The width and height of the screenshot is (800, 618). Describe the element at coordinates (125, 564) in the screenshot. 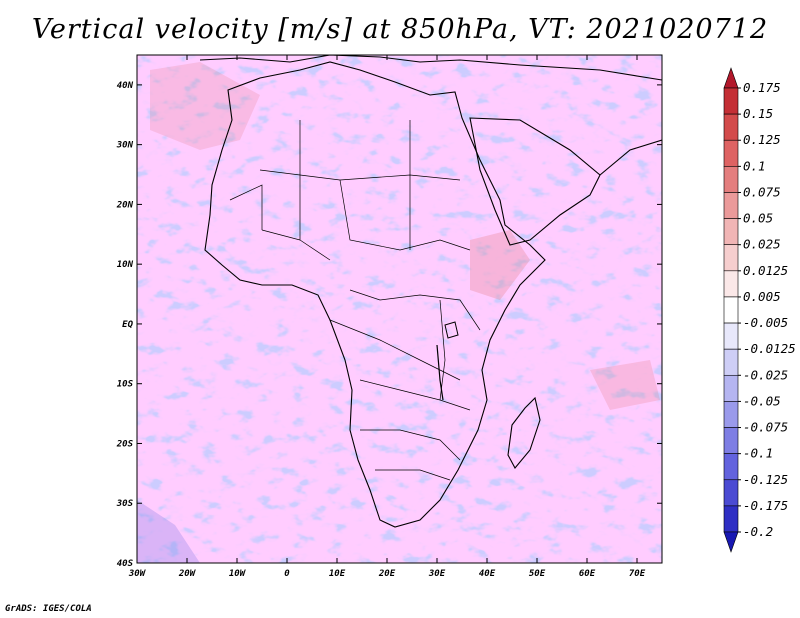

I see `y-tick-label: 40S` at that location.